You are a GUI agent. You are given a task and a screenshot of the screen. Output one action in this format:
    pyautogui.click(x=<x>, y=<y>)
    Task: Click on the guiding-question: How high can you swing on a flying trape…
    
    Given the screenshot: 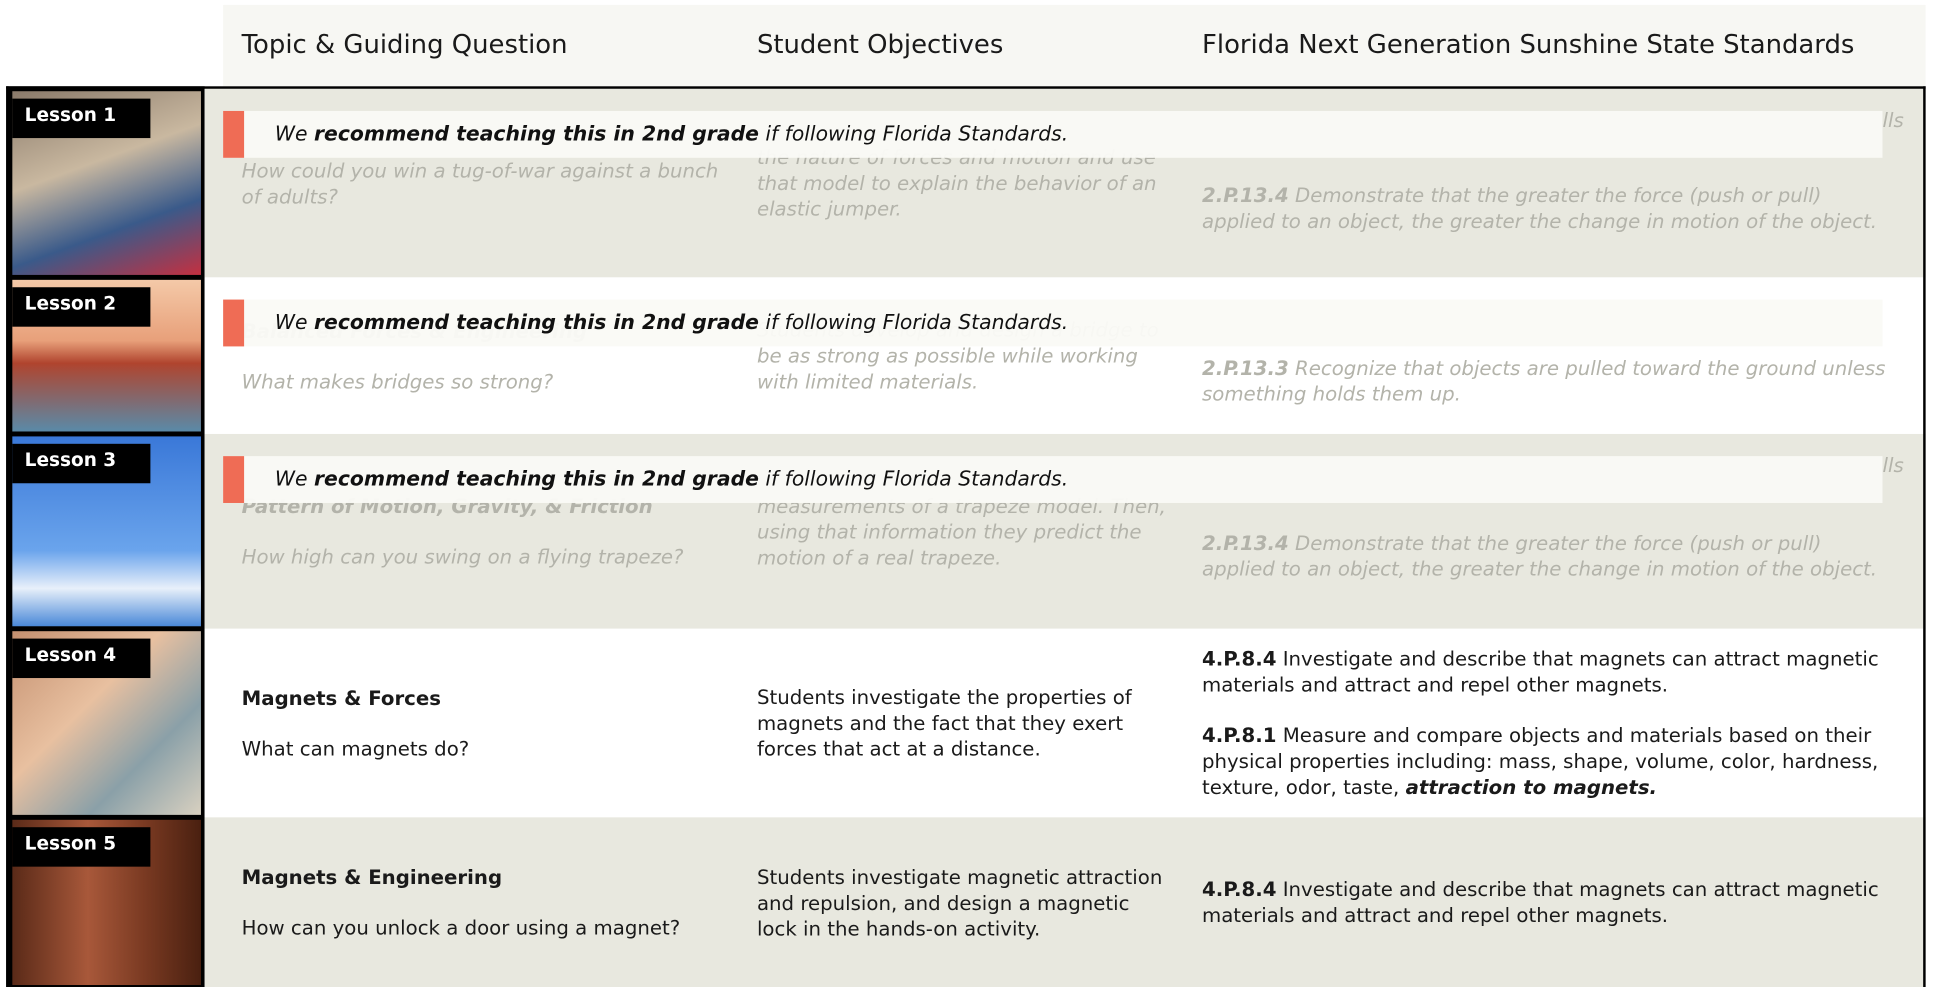 What is the action you would take?
    pyautogui.click(x=462, y=556)
    